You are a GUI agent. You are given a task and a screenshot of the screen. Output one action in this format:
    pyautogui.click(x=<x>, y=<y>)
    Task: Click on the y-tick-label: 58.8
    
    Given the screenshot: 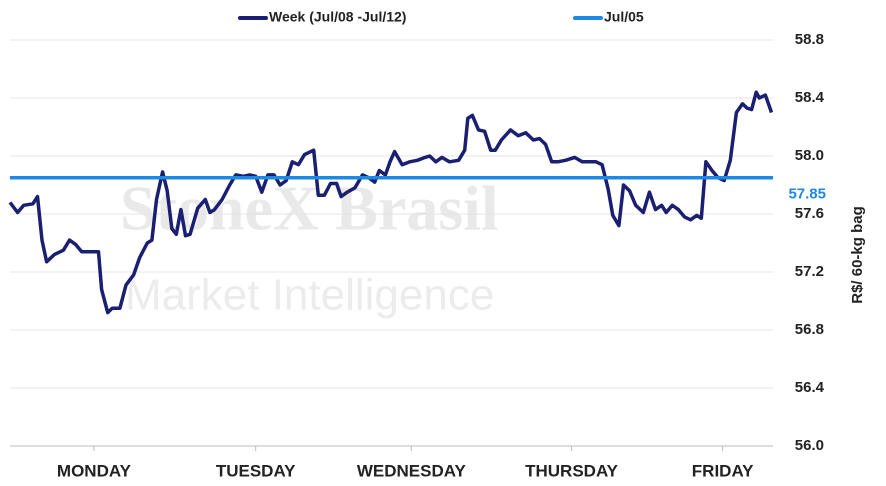 What is the action you would take?
    pyautogui.click(x=809, y=39)
    